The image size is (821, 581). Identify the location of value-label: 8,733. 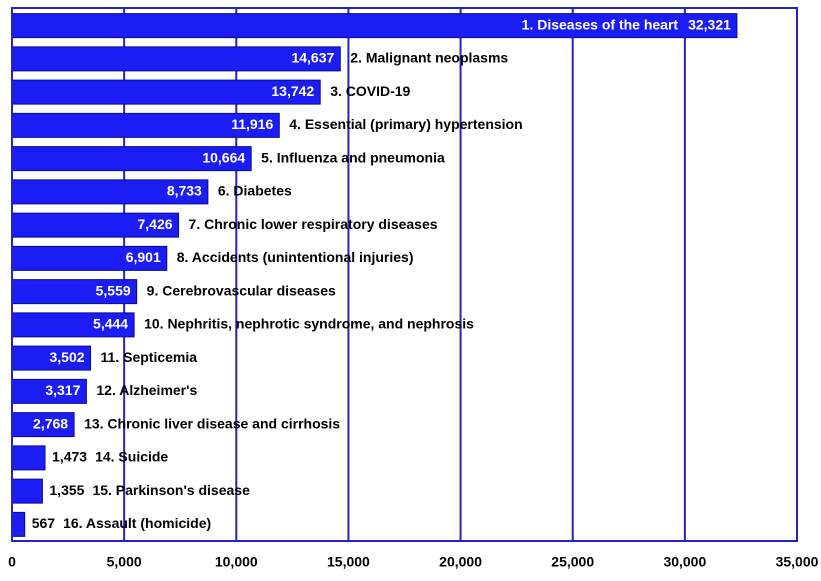
(184, 191).